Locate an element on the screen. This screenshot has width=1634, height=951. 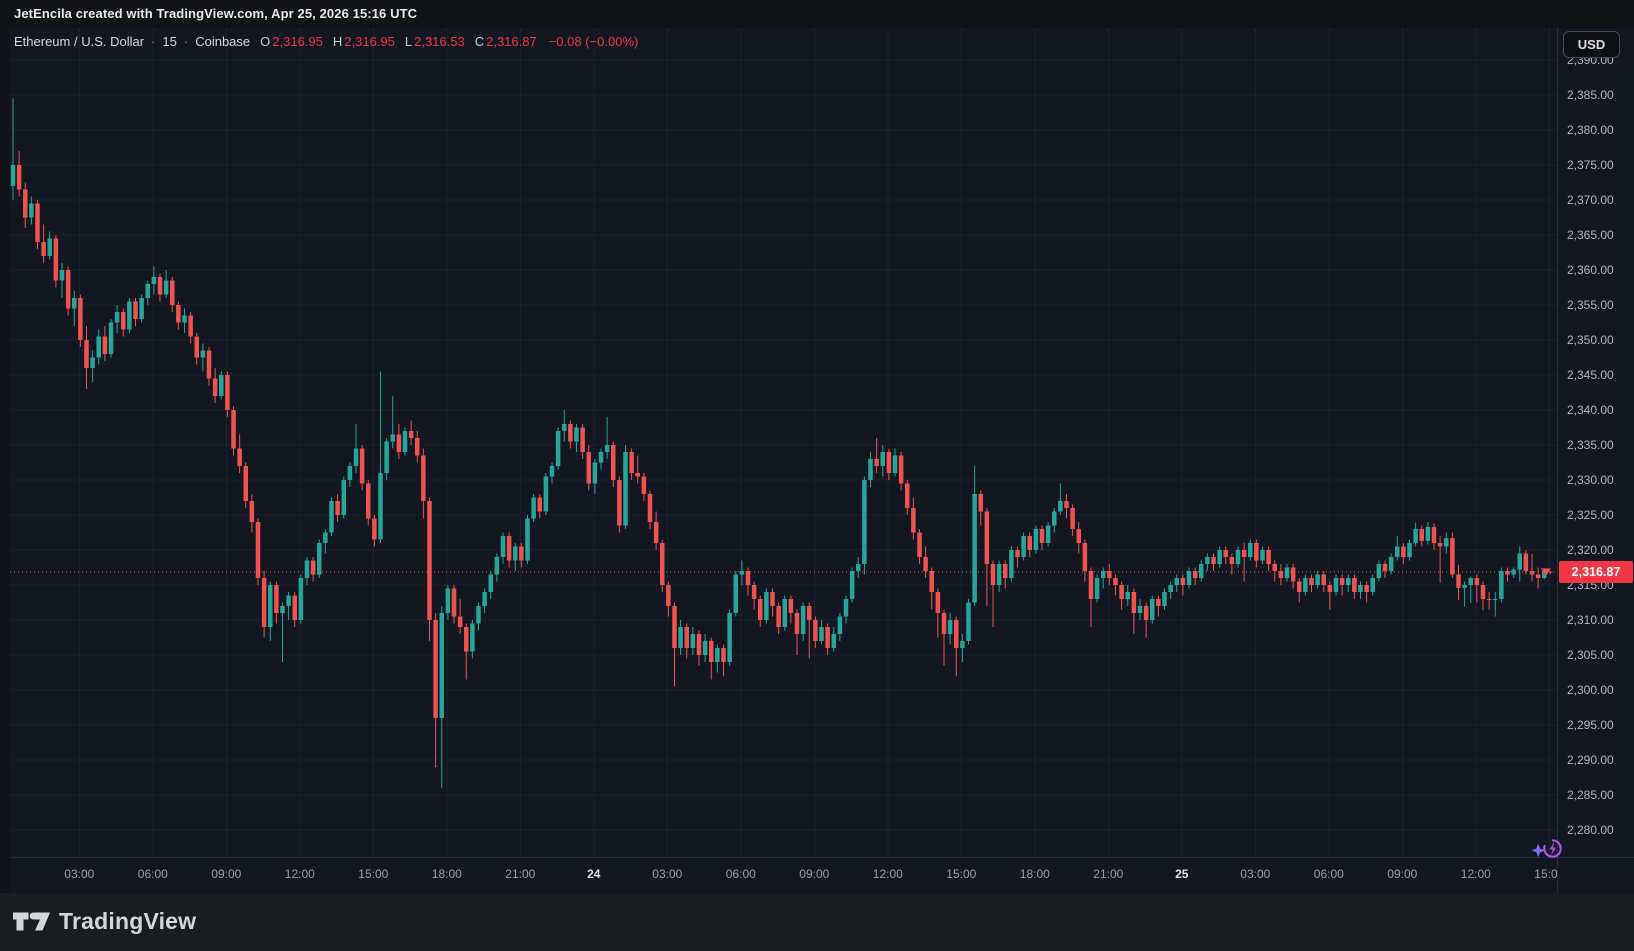
legend-exchange: Coinbase is located at coordinates (223, 41).